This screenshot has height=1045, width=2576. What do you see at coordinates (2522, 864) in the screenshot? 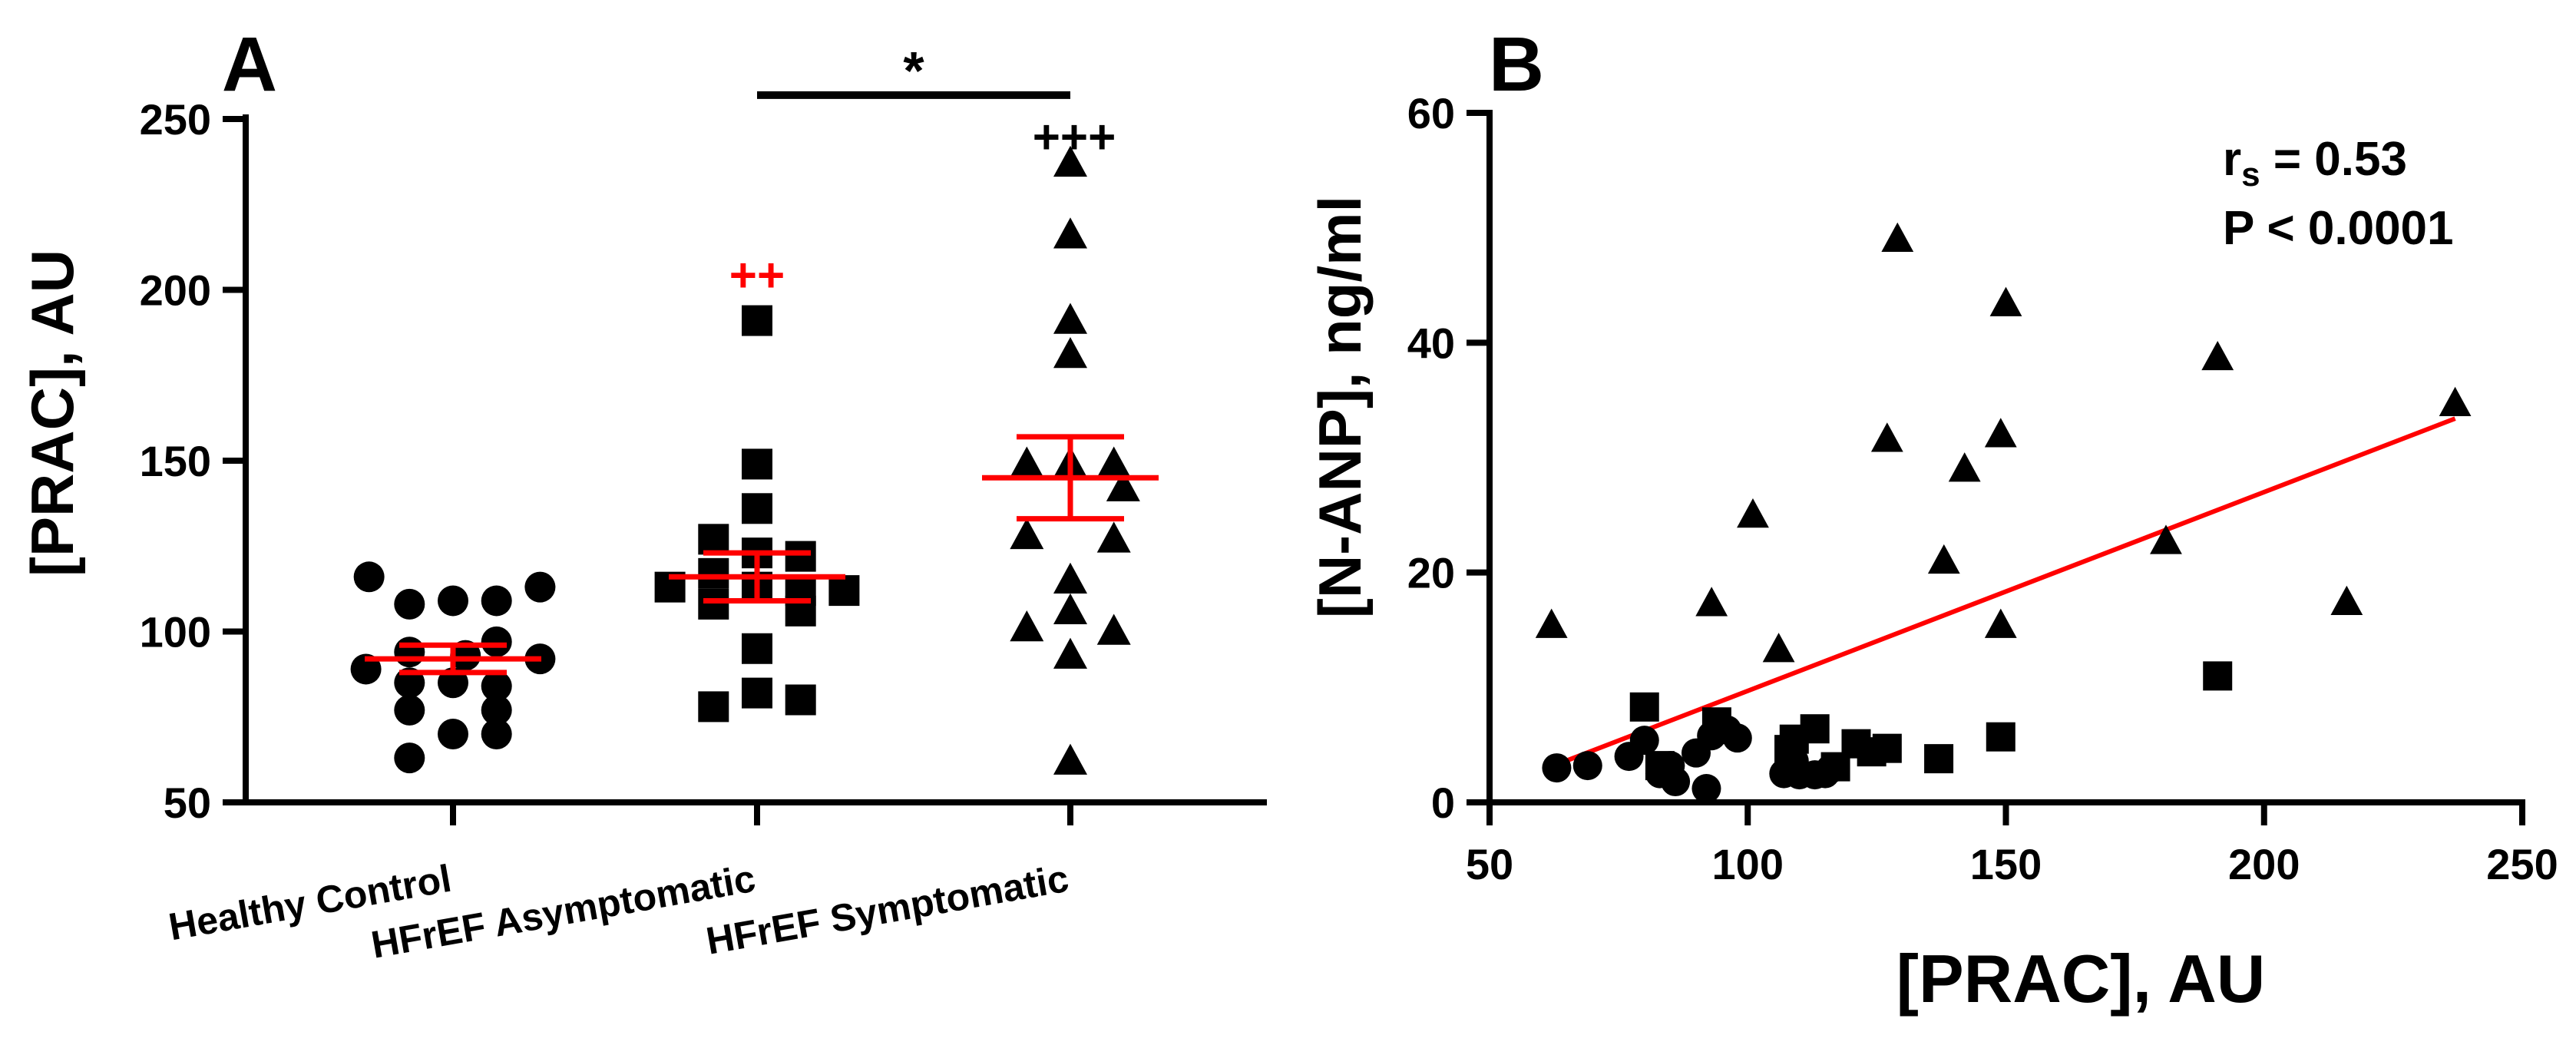
I see `panel-b-x-tick-label-250: 250` at bounding box center [2522, 864].